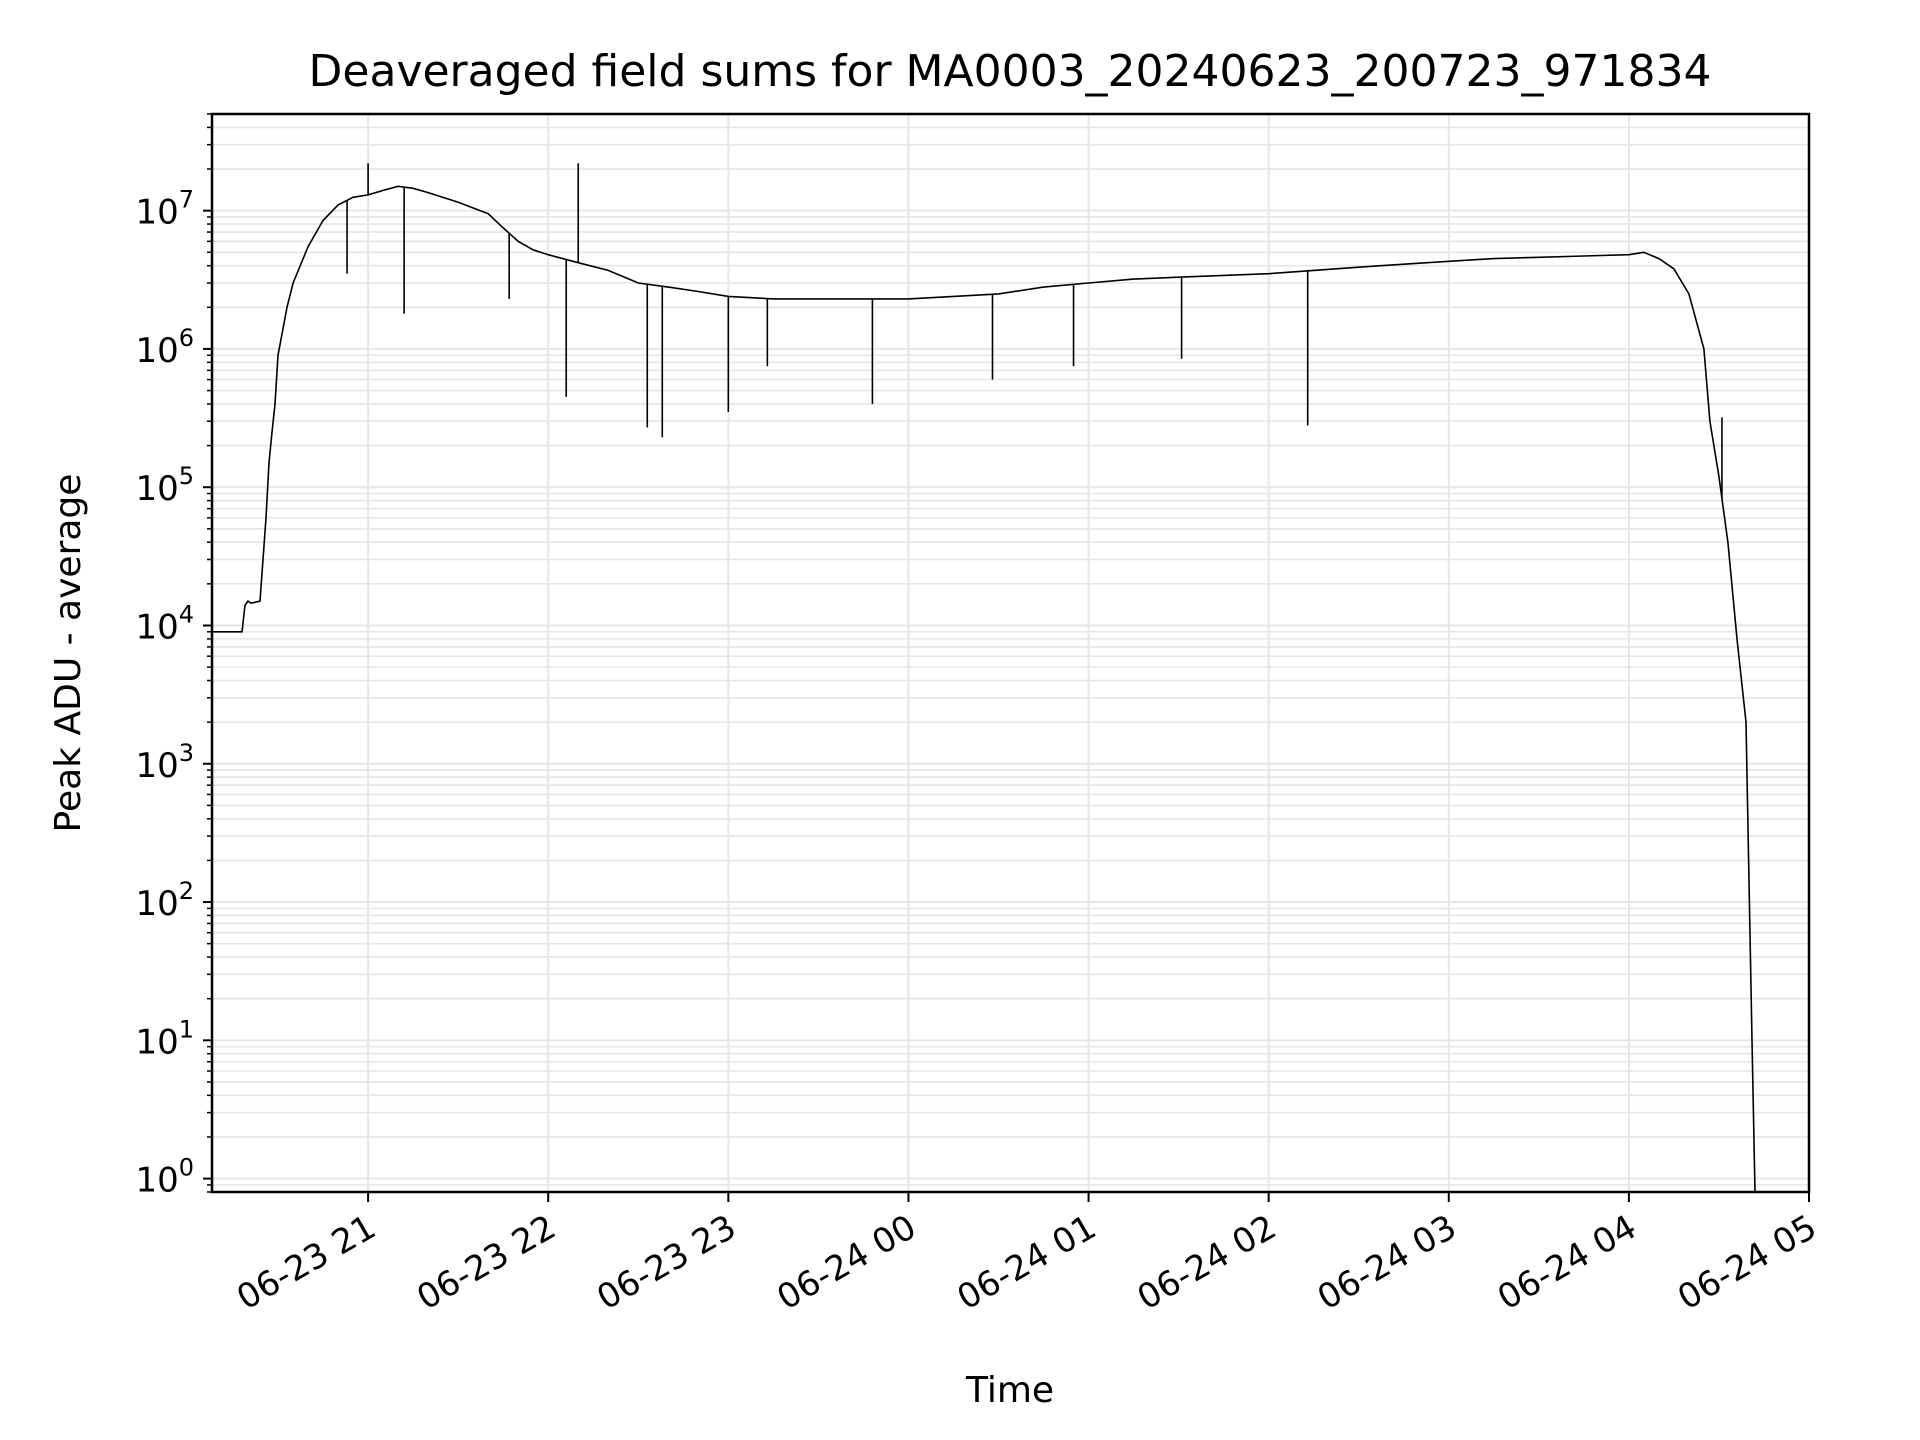  I want to click on y-tick-label: 10¹, so click(164, 1038).